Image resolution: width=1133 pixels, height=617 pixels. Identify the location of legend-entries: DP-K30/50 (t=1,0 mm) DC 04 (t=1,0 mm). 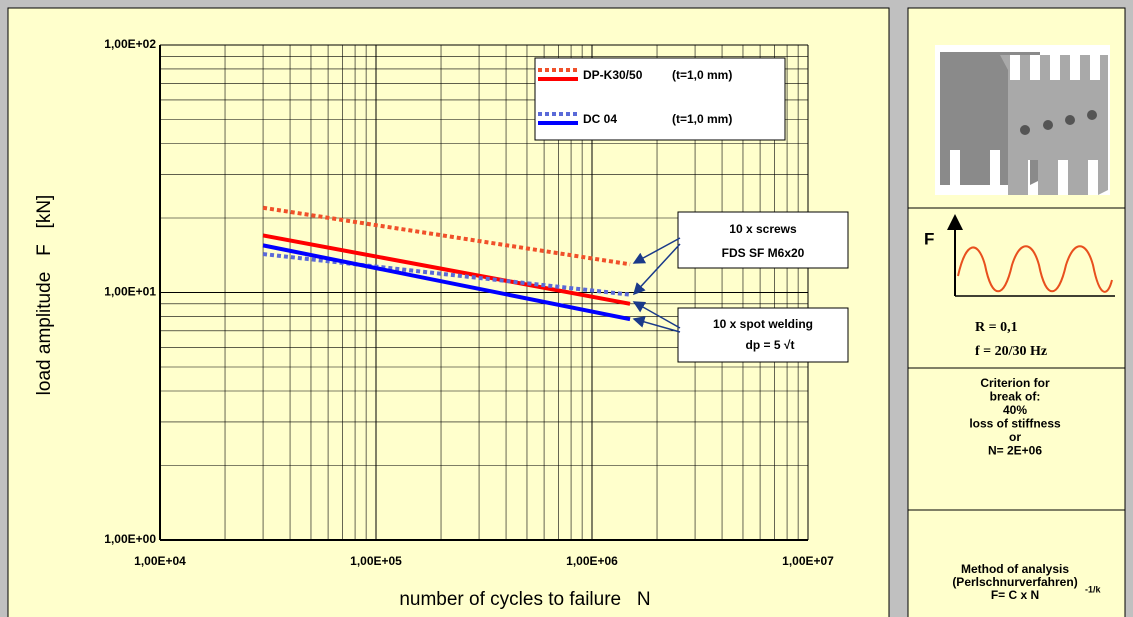
(635, 97).